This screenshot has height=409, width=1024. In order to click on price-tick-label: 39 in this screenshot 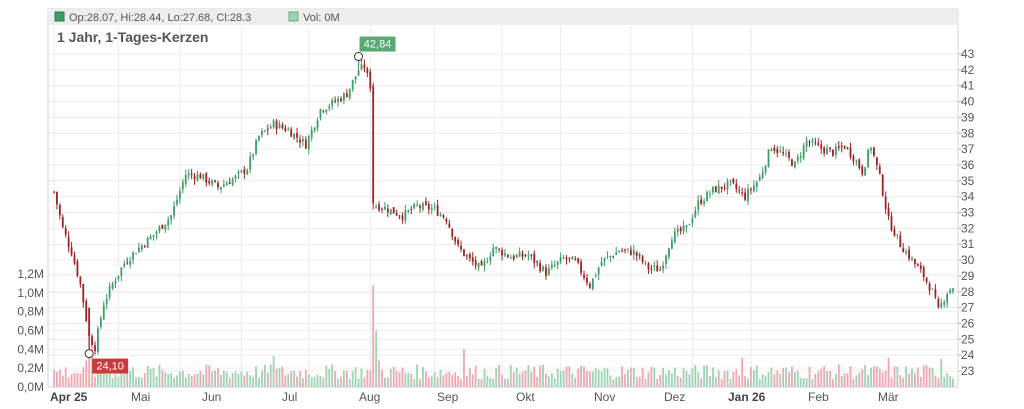, I will do `click(968, 117)`.